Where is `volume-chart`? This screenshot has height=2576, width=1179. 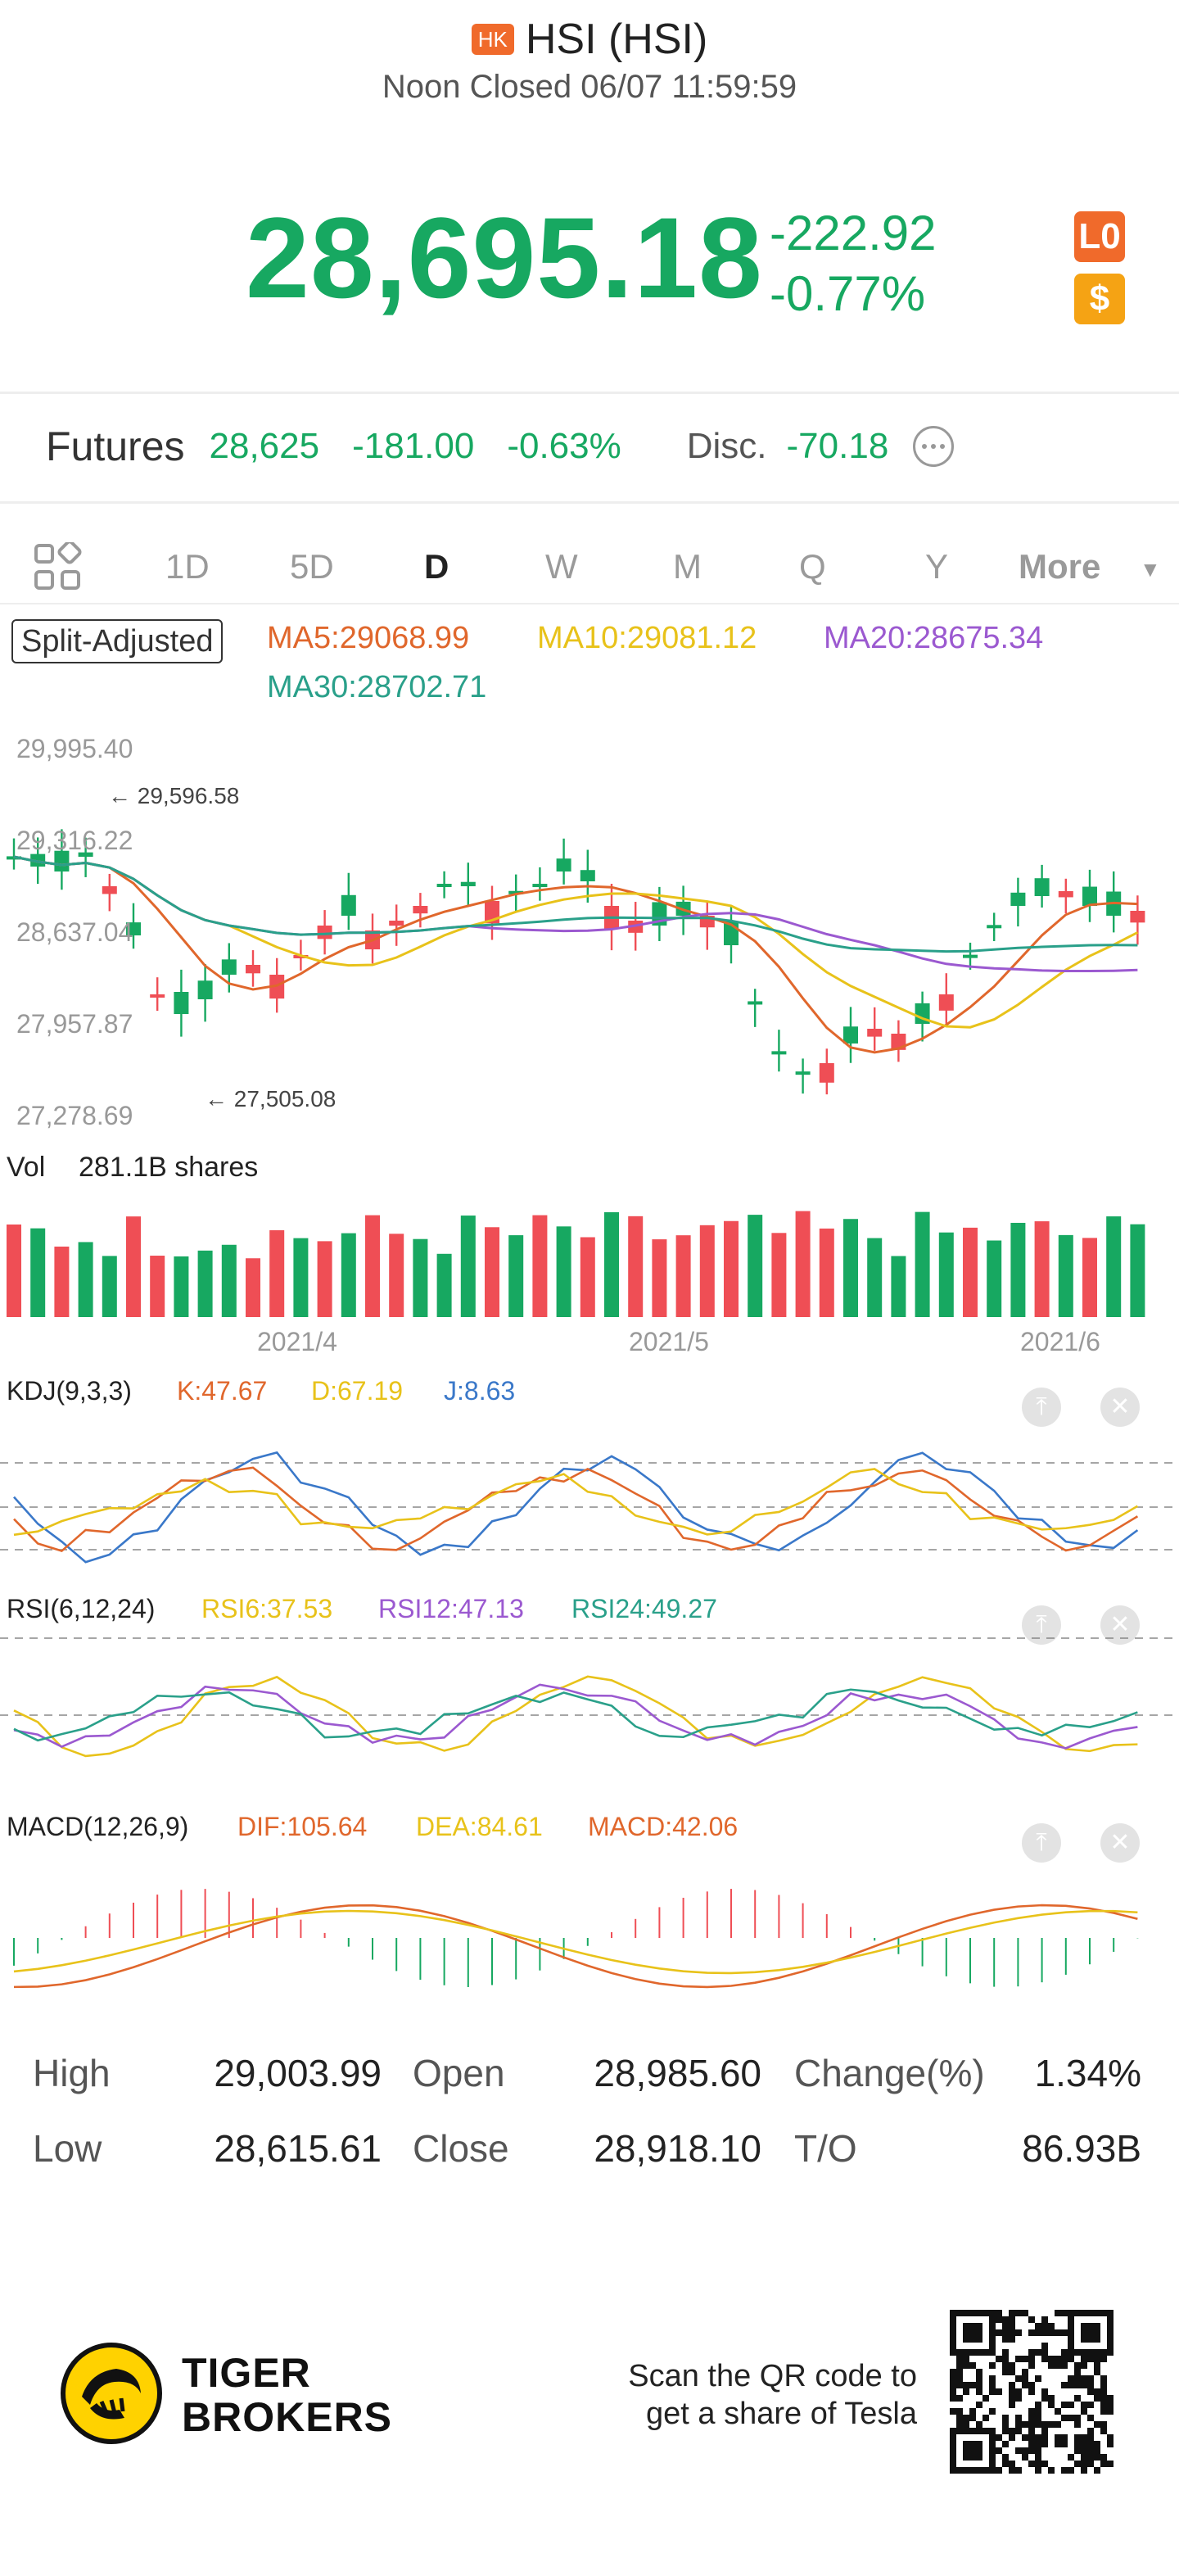 volume-chart is located at coordinates (589, 1253).